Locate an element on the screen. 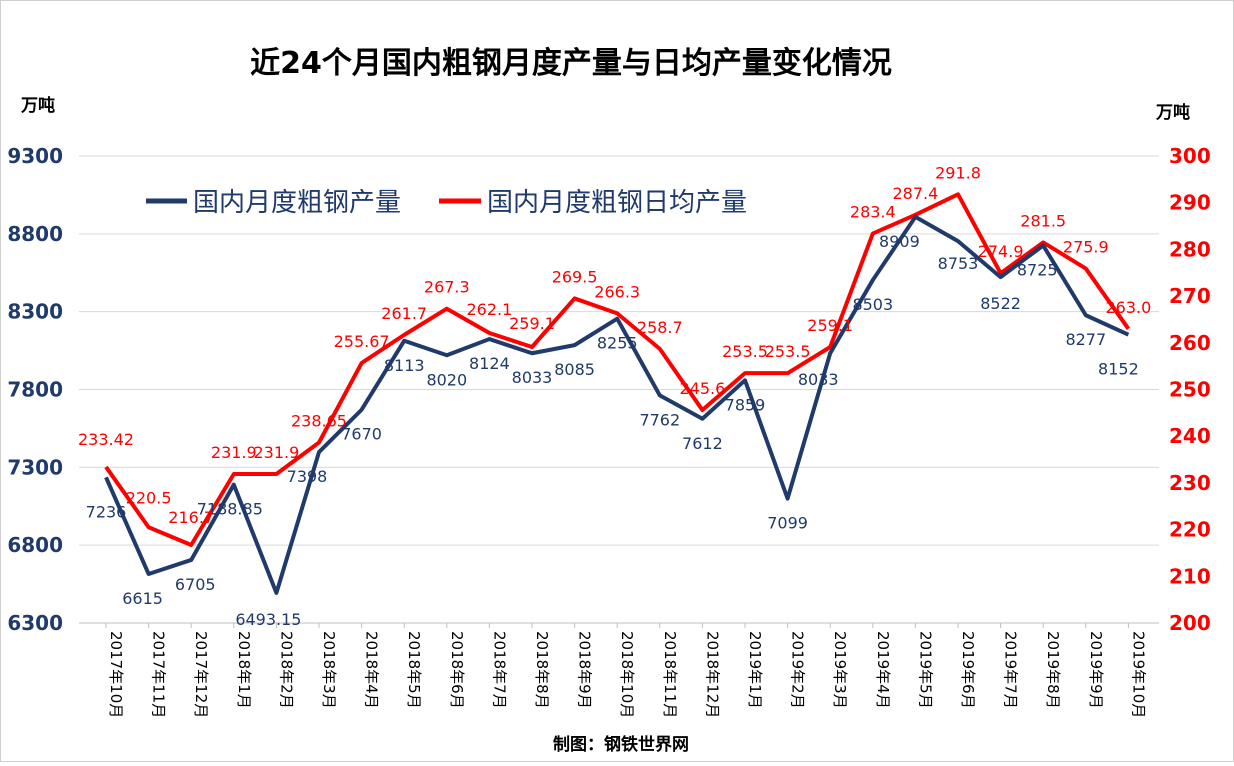 The width and height of the screenshot is (1234, 766). credit-text: 制图：钢铁世界网 is located at coordinates (621, 744).